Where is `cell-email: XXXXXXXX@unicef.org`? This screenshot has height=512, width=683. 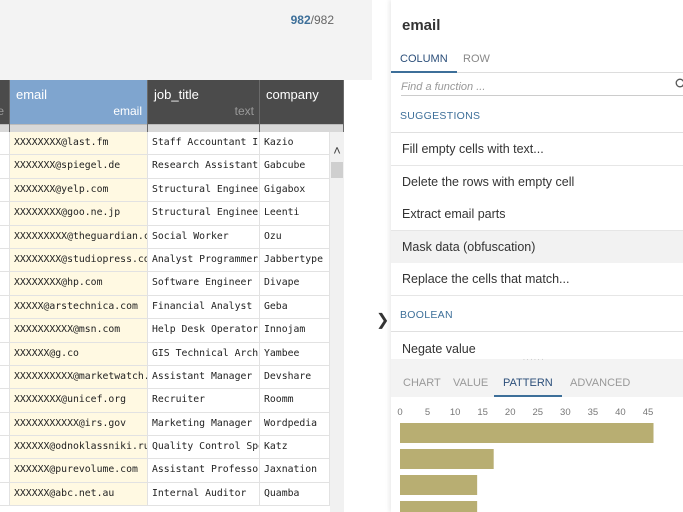
cell-email: XXXXXXXX@unicef.org is located at coordinates (79, 400).